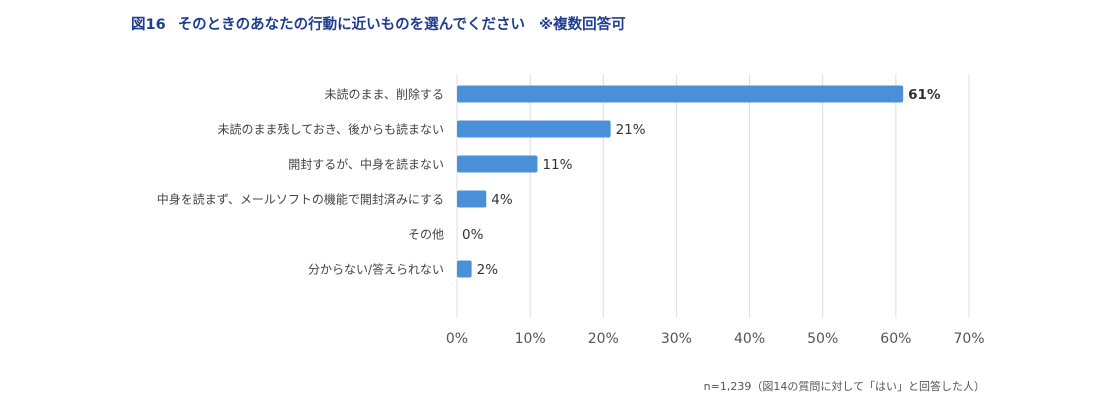  I want to click on title-note: ※複数回答可, so click(582, 25).